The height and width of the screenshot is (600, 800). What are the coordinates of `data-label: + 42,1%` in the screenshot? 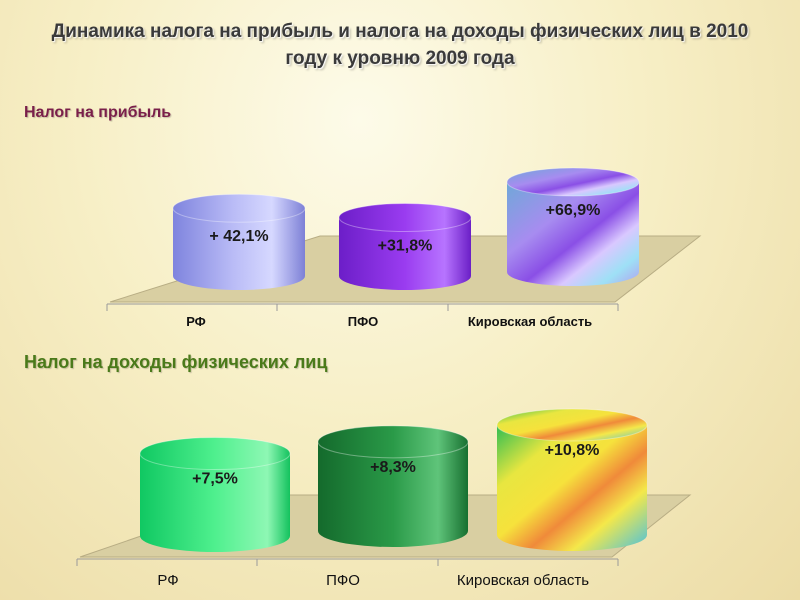 It's located at (238, 236).